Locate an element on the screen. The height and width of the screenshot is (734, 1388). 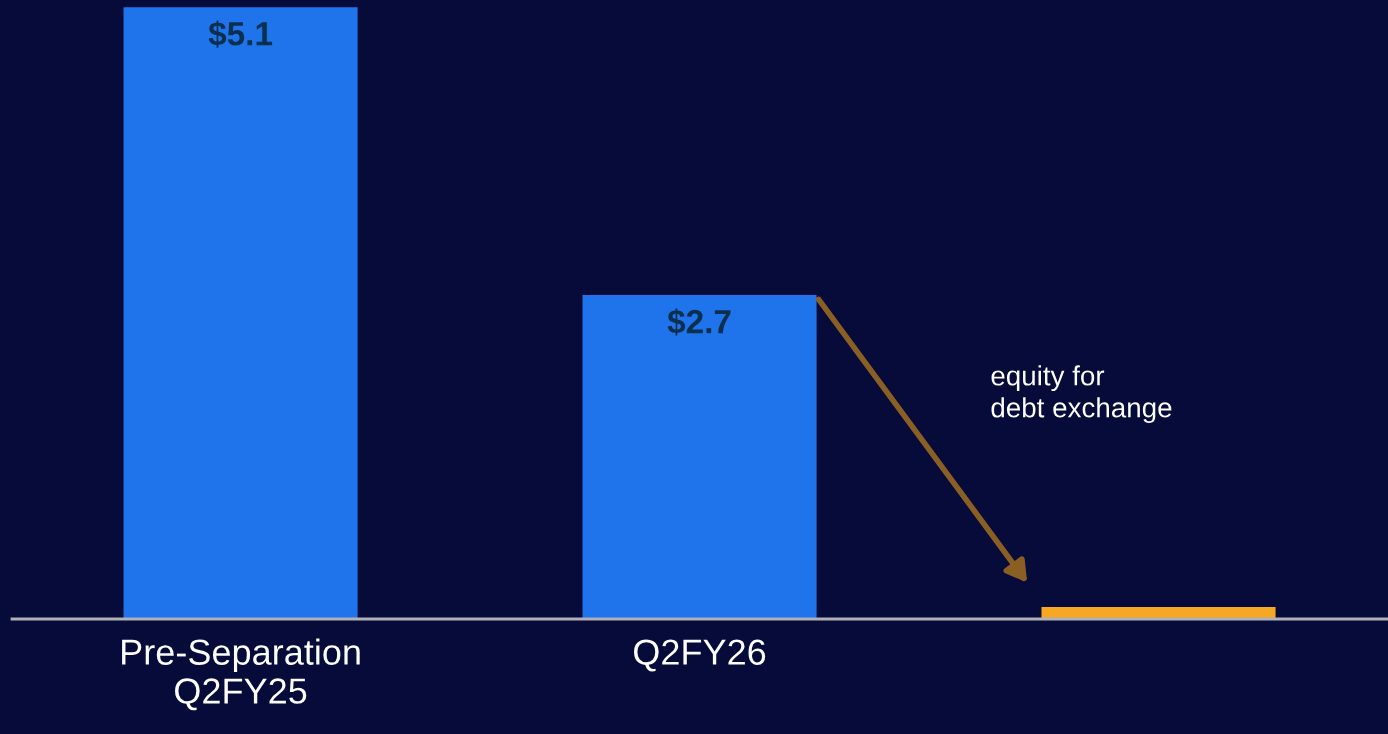
data-label: $2.7 is located at coordinates (699, 322).